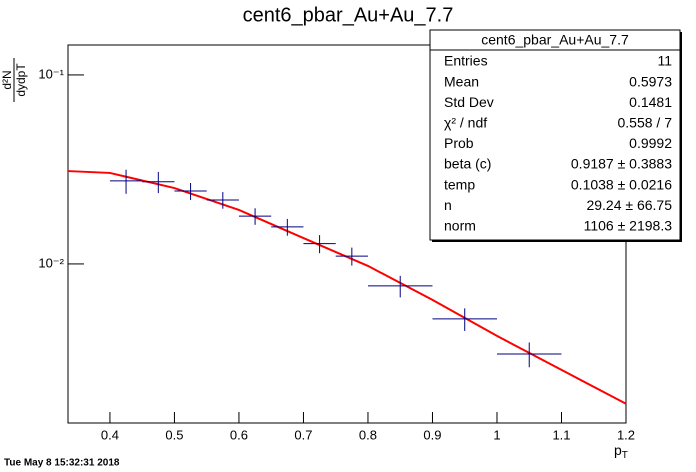 The image size is (696, 472). I want to click on stats-value: 0.9992, so click(650, 143).